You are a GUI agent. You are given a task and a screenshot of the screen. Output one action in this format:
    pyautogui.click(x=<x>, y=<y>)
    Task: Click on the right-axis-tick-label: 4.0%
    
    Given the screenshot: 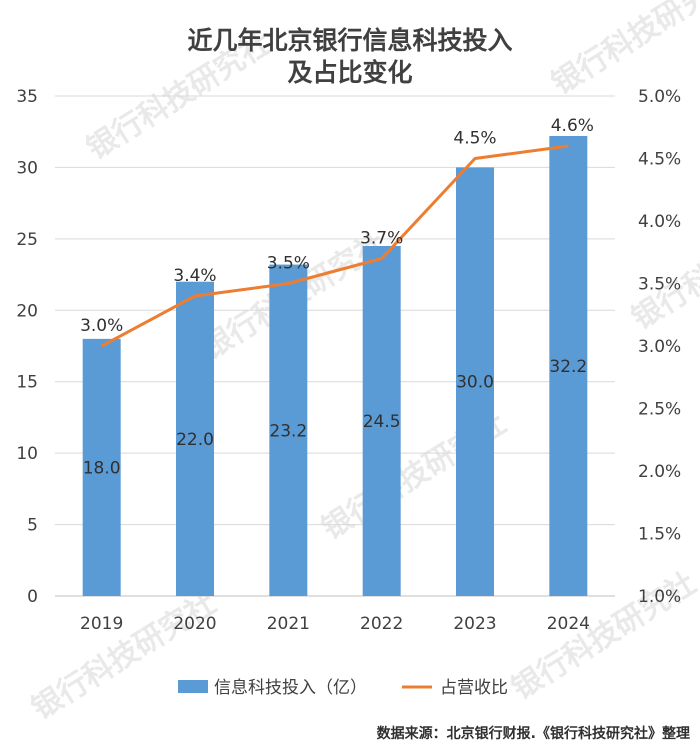 What is the action you would take?
    pyautogui.click(x=659, y=222)
    